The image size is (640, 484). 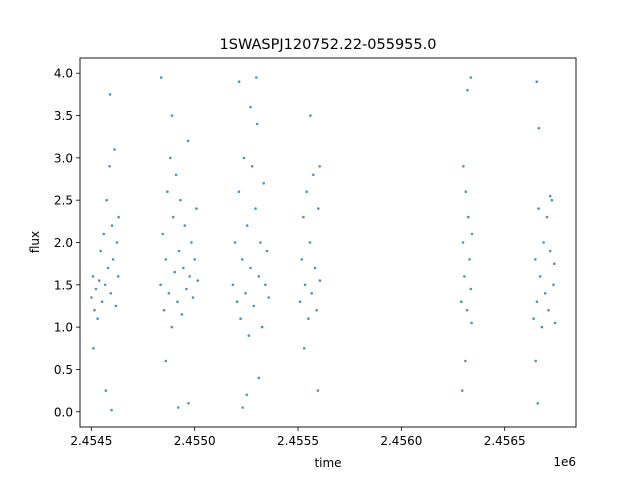 I want to click on y-axis-label: flux, so click(x=35, y=242).